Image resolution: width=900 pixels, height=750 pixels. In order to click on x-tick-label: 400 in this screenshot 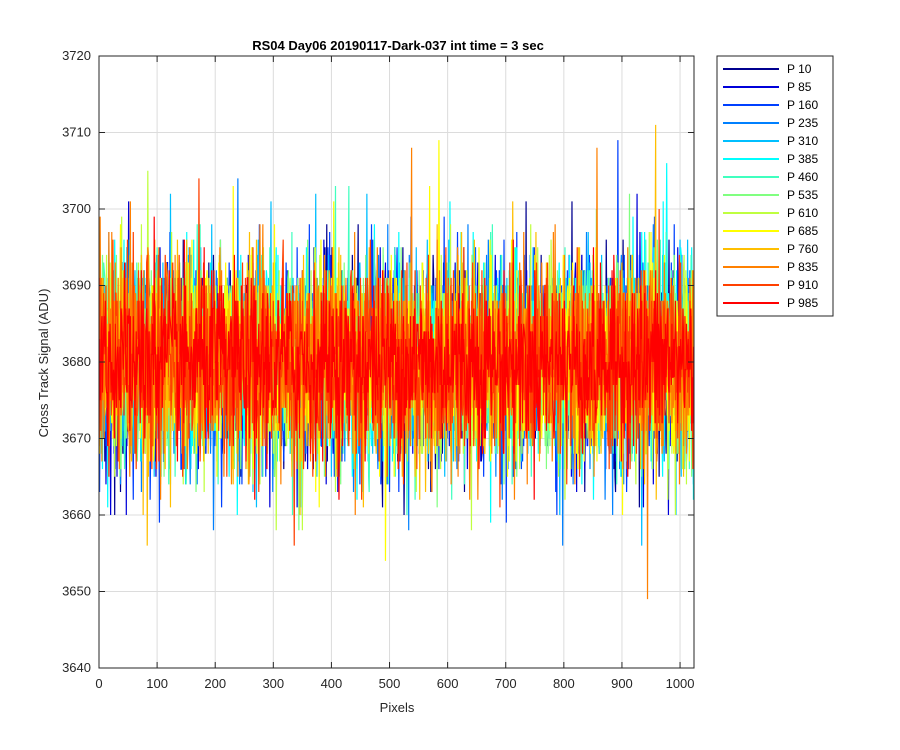, I will do `click(332, 683)`.